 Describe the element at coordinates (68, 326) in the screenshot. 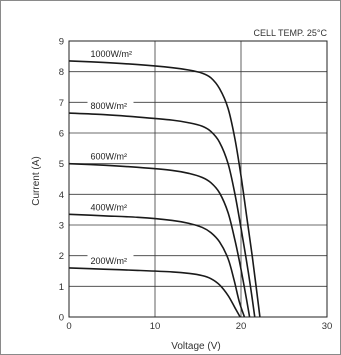

I see `x-tick-label: 0` at that location.